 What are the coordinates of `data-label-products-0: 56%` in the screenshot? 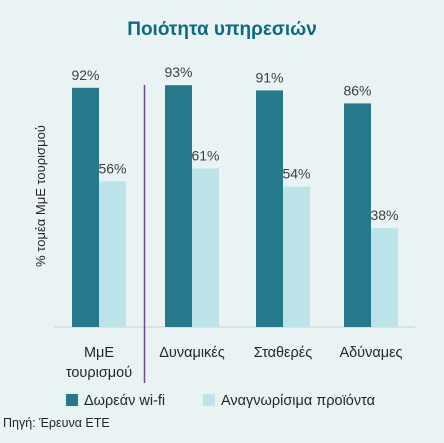 It's located at (112, 168).